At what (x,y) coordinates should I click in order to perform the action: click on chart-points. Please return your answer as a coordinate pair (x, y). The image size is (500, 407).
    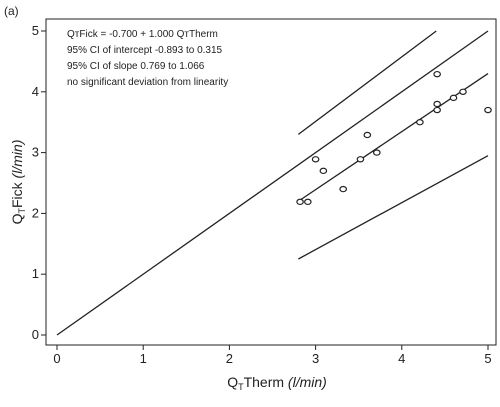
    Looking at the image, I should click on (394, 138).